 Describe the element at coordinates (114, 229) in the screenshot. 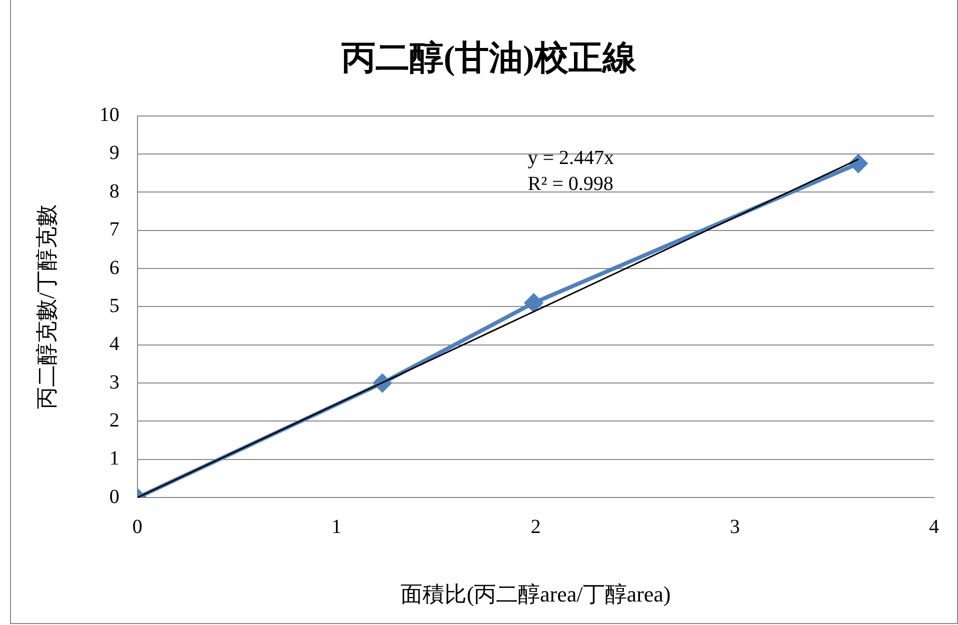

I see `y-tick-label: 7` at that location.